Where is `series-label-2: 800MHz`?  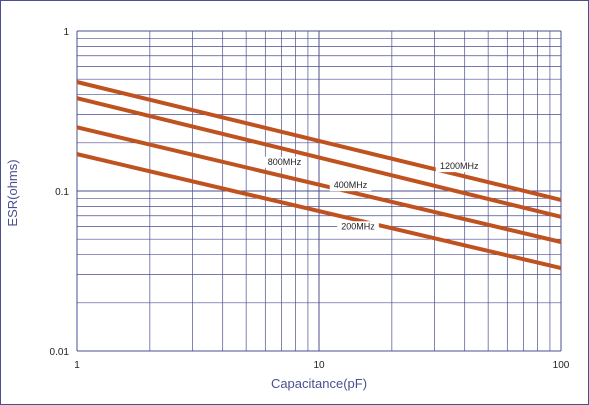 series-label-2: 800MHz is located at coordinates (285, 162).